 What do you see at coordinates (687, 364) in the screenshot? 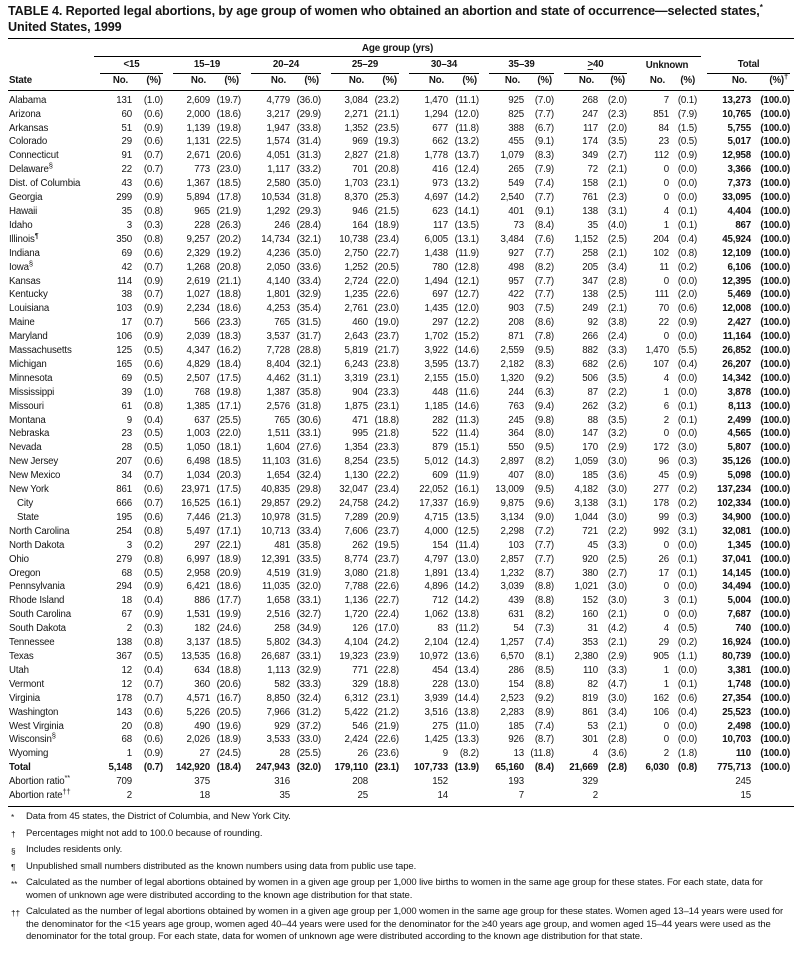
I see `pct-value: (0.4)` at bounding box center [687, 364].